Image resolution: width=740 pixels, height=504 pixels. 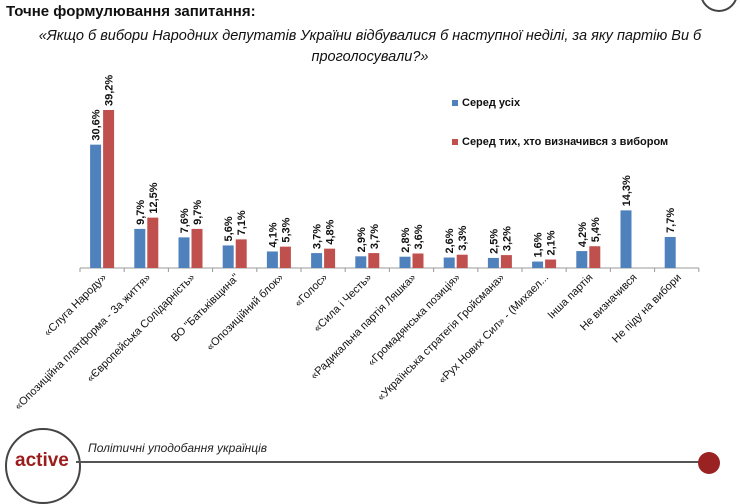 I want to click on category-label: «Голос», so click(x=311, y=291).